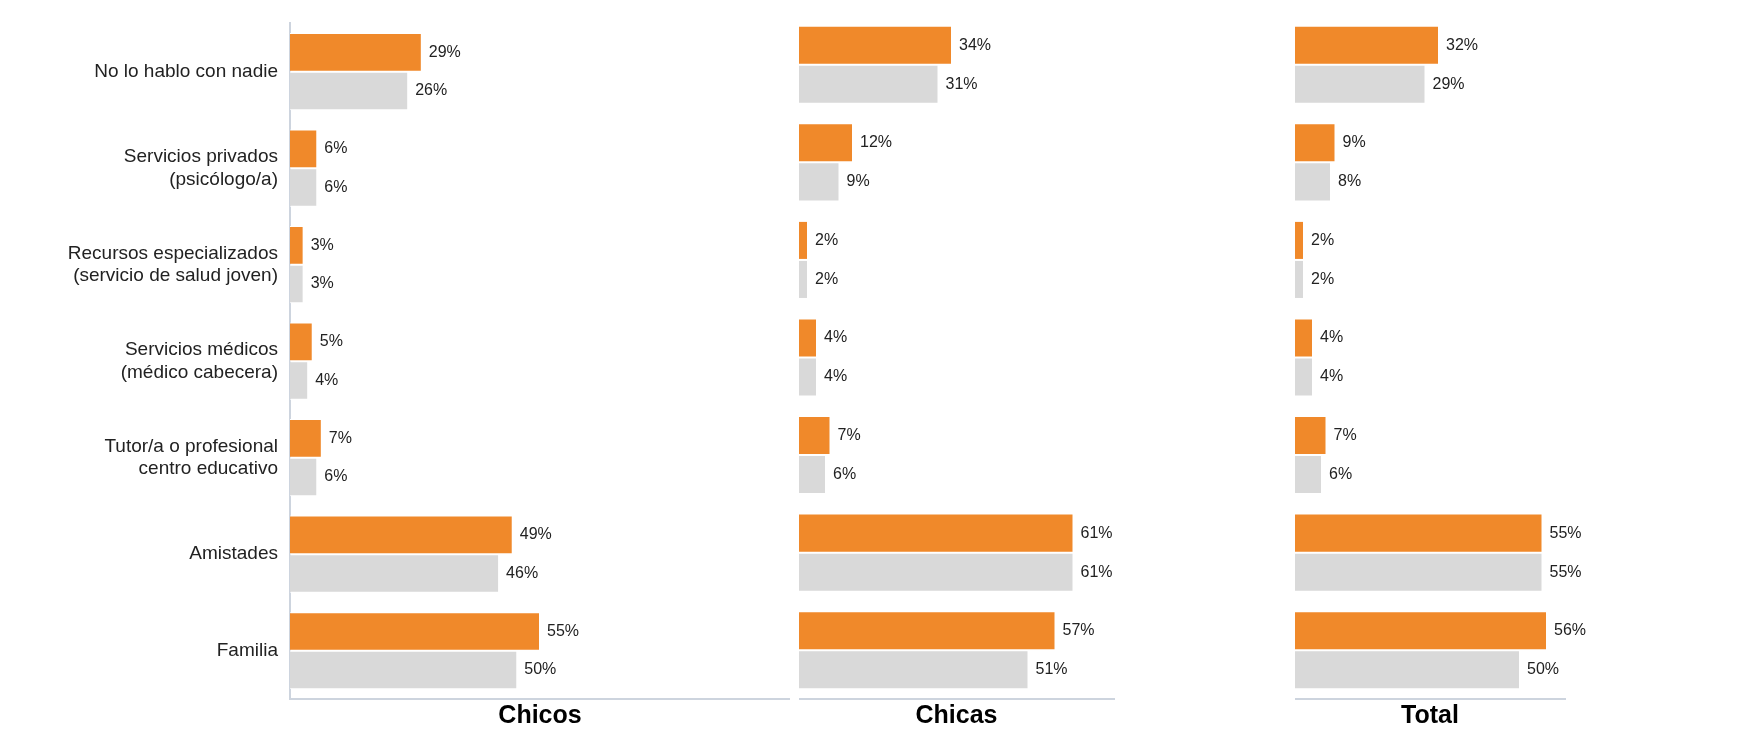 The height and width of the screenshot is (739, 1764). What do you see at coordinates (522, 572) in the screenshot?
I see `data-label: 46%` at bounding box center [522, 572].